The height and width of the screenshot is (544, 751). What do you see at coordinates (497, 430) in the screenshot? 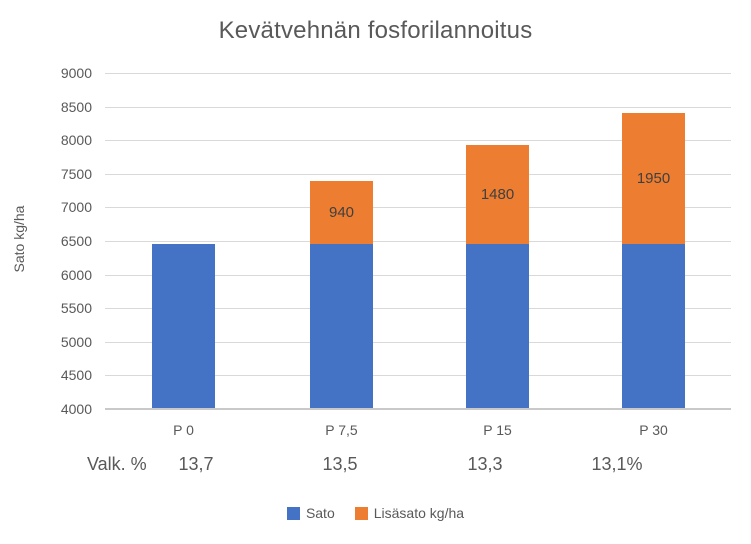
I see `x-axis-tick-label: P 15` at bounding box center [497, 430].